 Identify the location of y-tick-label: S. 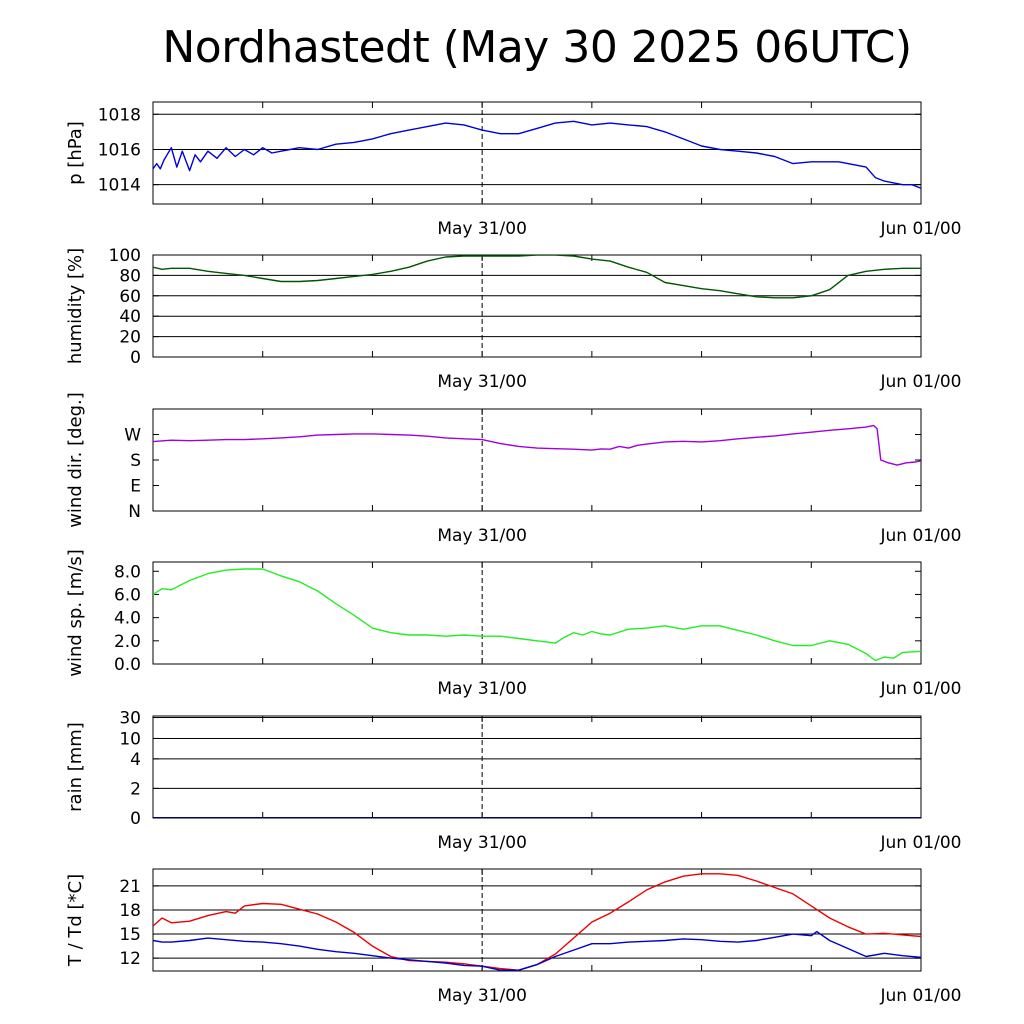
(135, 461).